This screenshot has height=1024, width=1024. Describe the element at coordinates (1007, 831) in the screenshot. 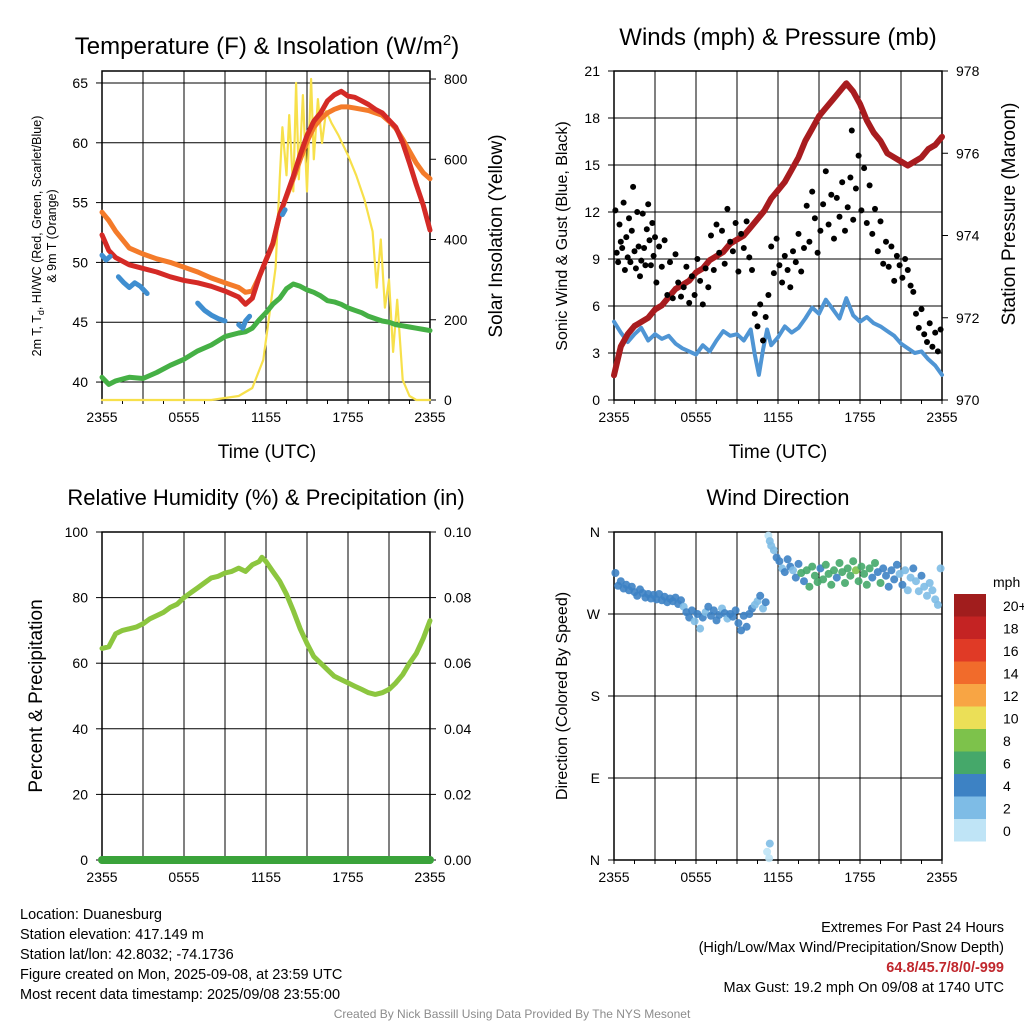

I see `legend-label: 0` at that location.